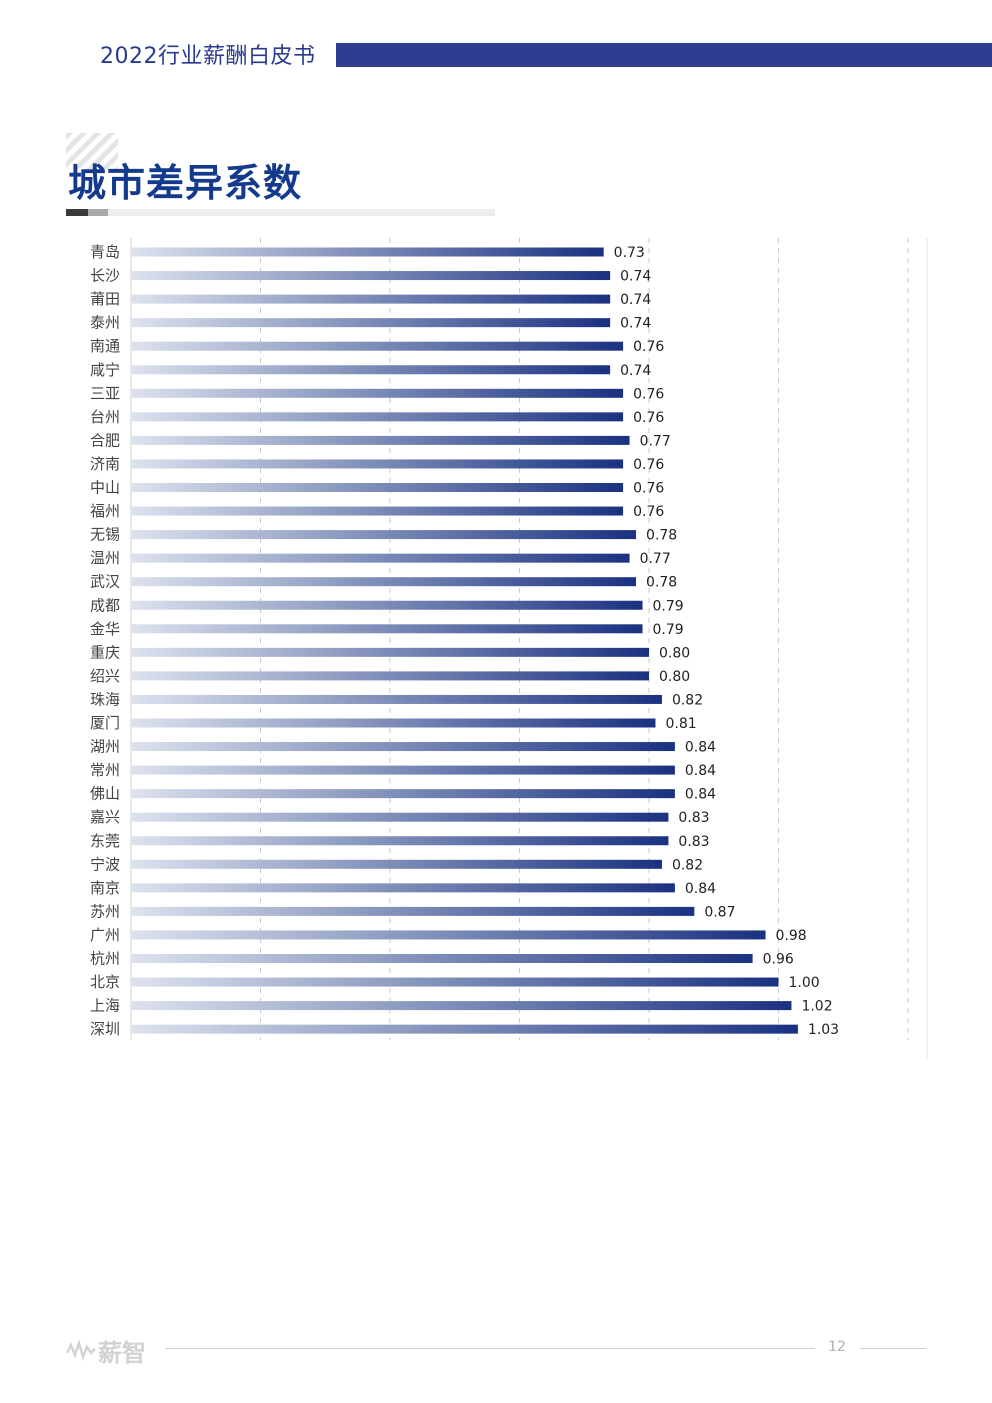 The image size is (992, 1403). I want to click on value-label: 0.98, so click(791, 936).